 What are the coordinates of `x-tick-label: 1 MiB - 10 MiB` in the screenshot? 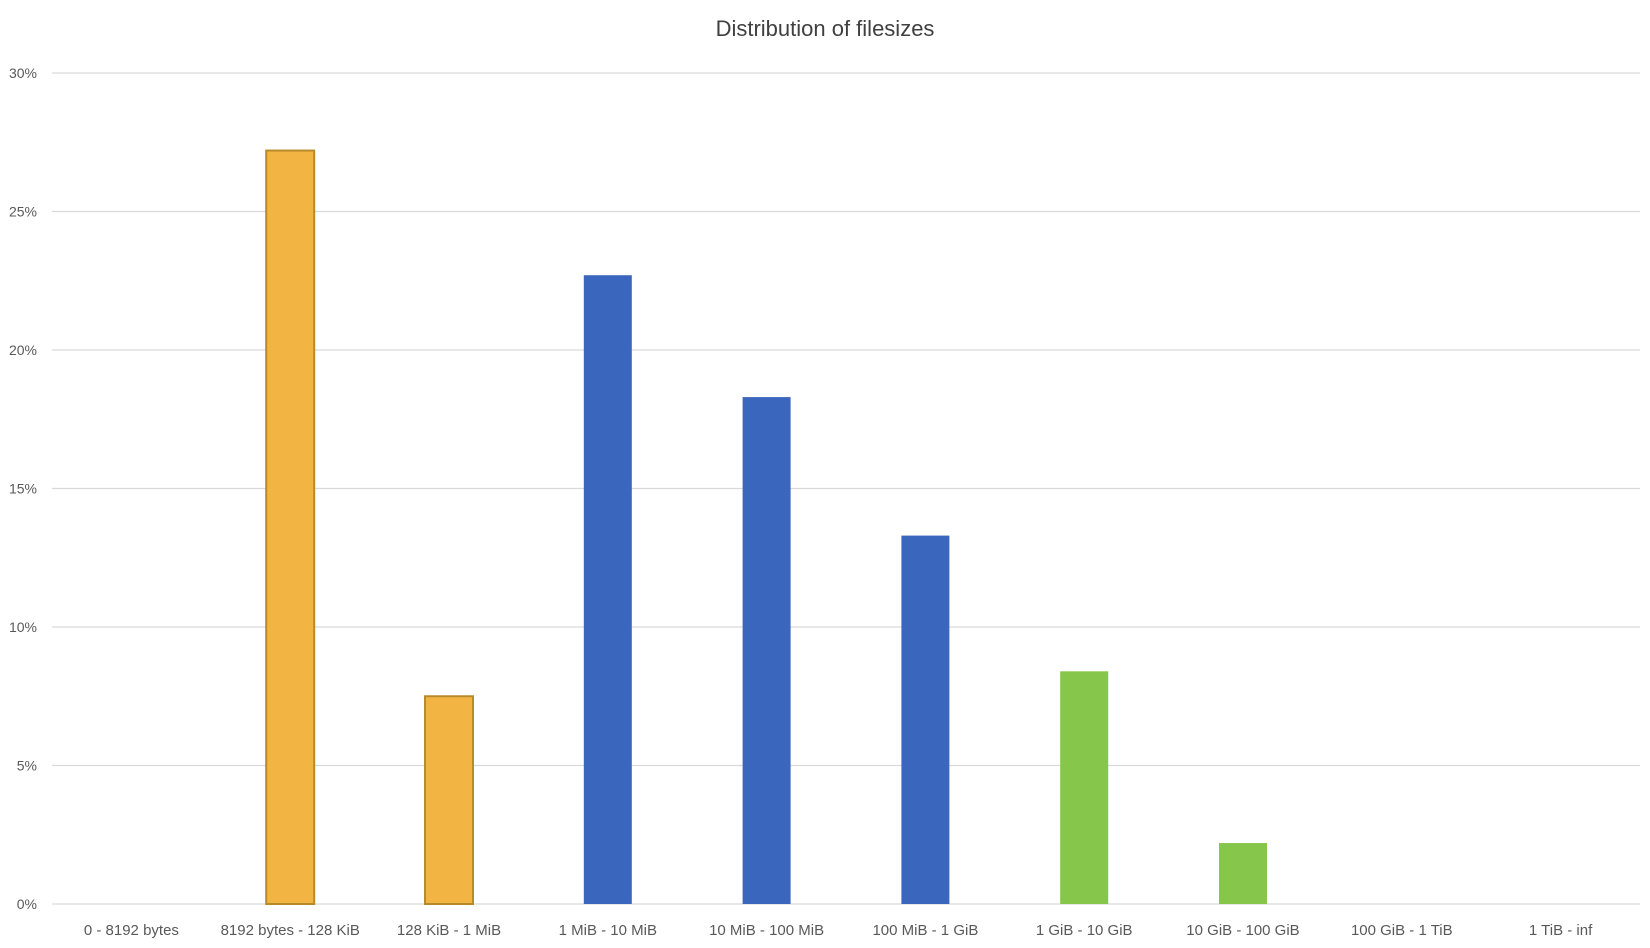 It's located at (608, 930).